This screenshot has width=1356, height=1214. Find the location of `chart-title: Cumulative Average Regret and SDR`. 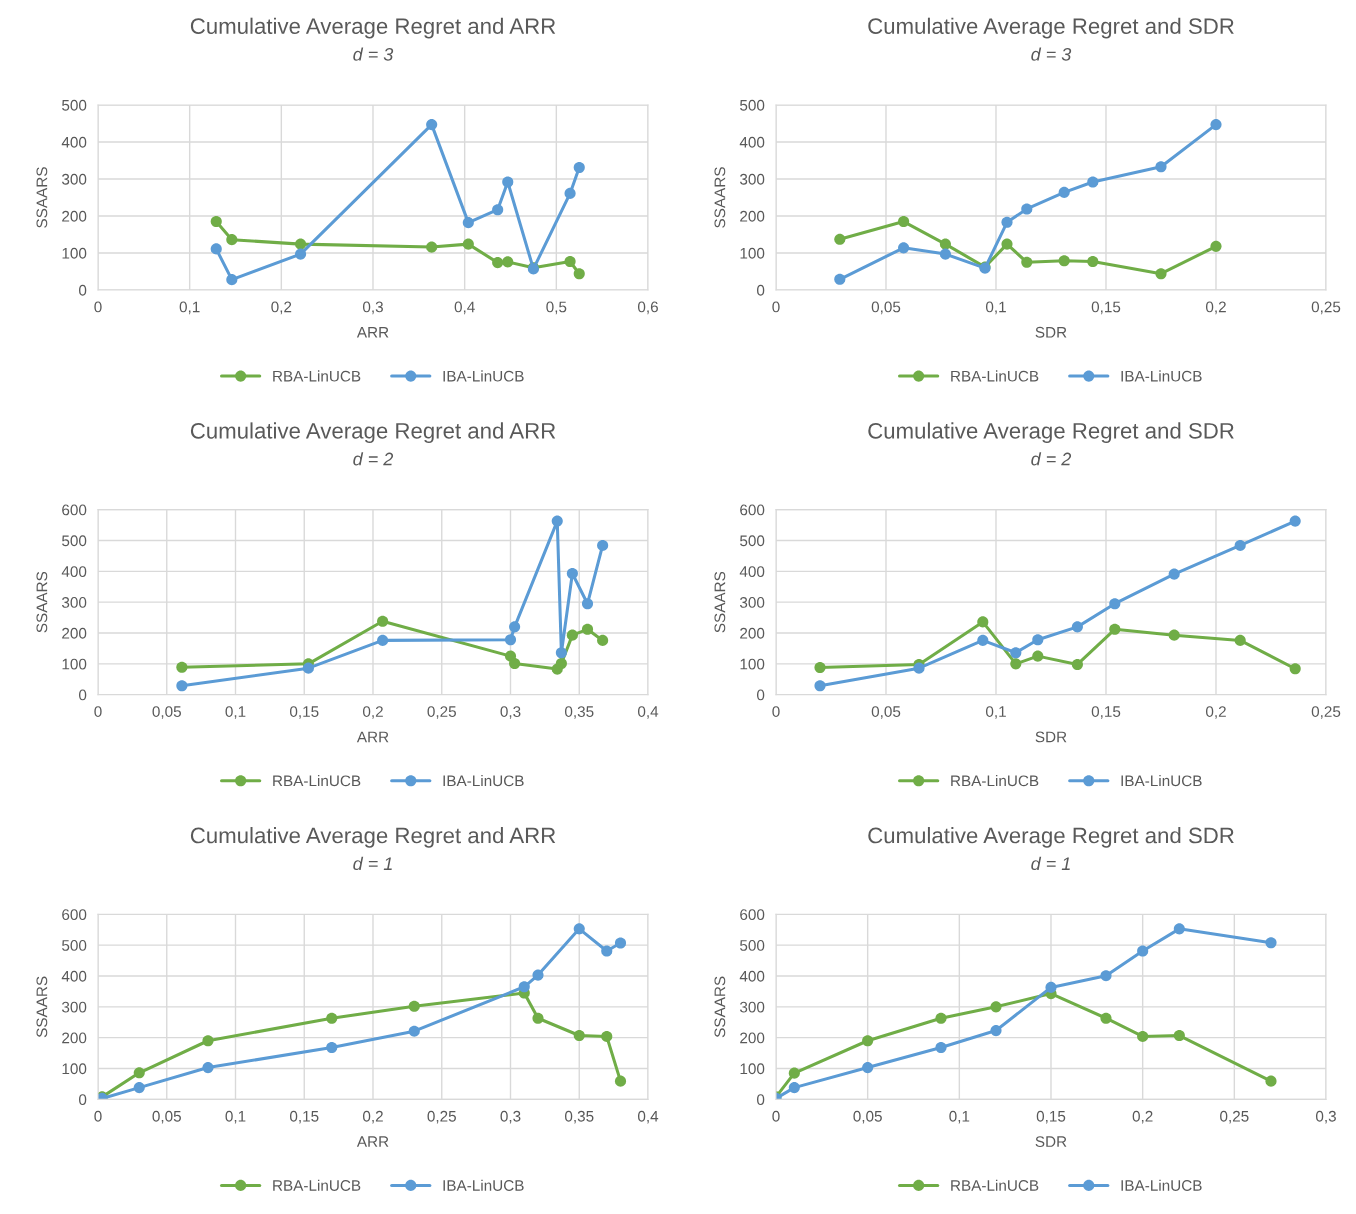

chart-title: Cumulative Average Regret and SDR is located at coordinates (1051, 433).